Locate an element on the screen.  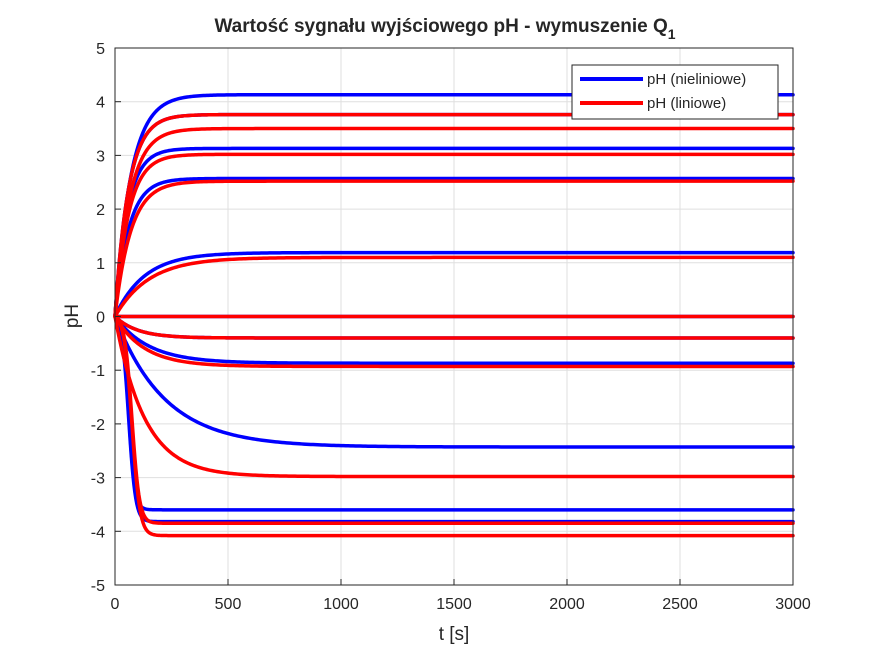
y-tick-label: 1 is located at coordinates (100, 264).